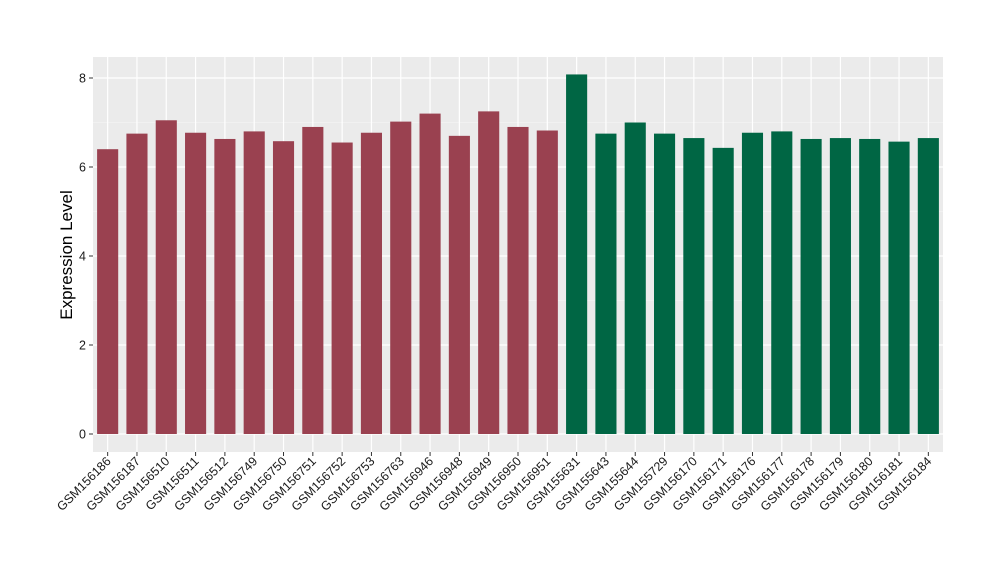 The image size is (1000, 580). Describe the element at coordinates (928, 286) in the screenshot. I see `bar-GSM156184` at that location.